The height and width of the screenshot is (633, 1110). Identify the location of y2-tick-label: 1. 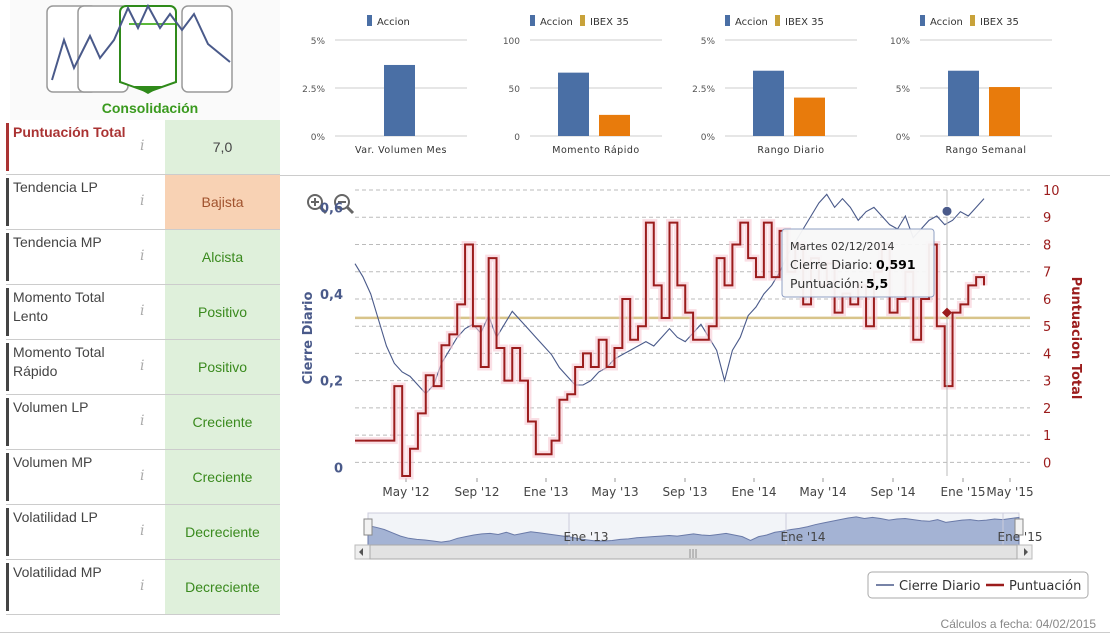
(1047, 436).